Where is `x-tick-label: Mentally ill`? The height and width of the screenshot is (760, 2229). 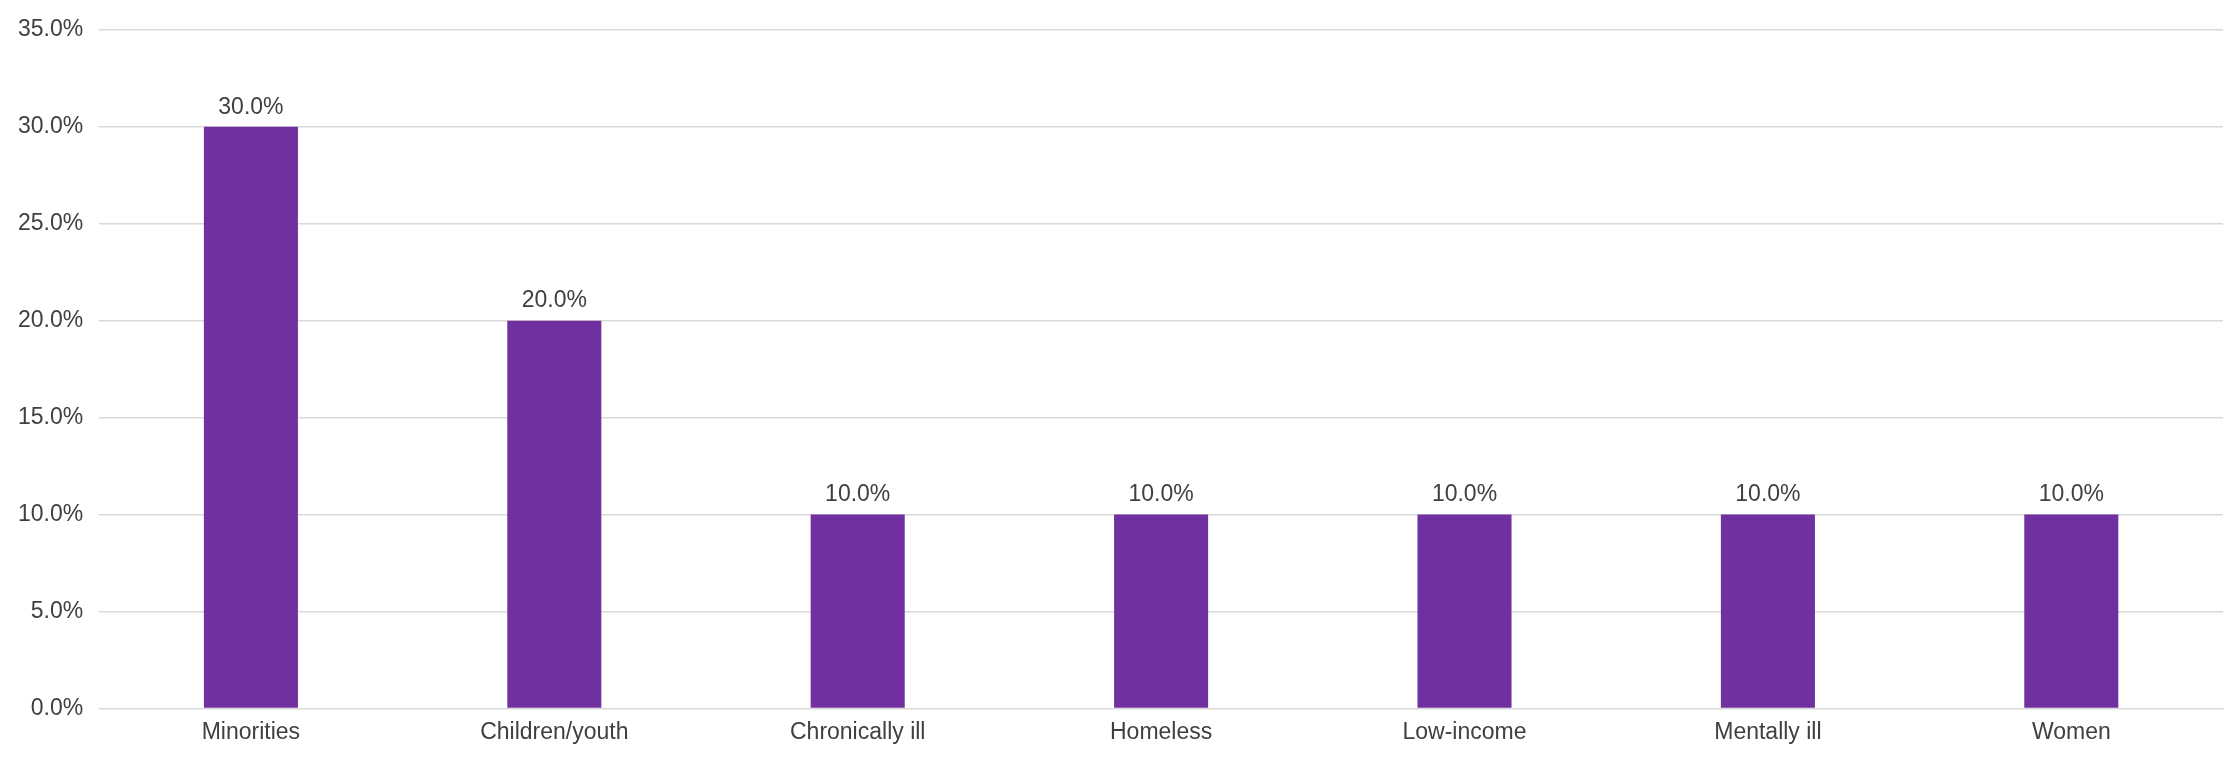 x-tick-label: Mentally ill is located at coordinates (1768, 730).